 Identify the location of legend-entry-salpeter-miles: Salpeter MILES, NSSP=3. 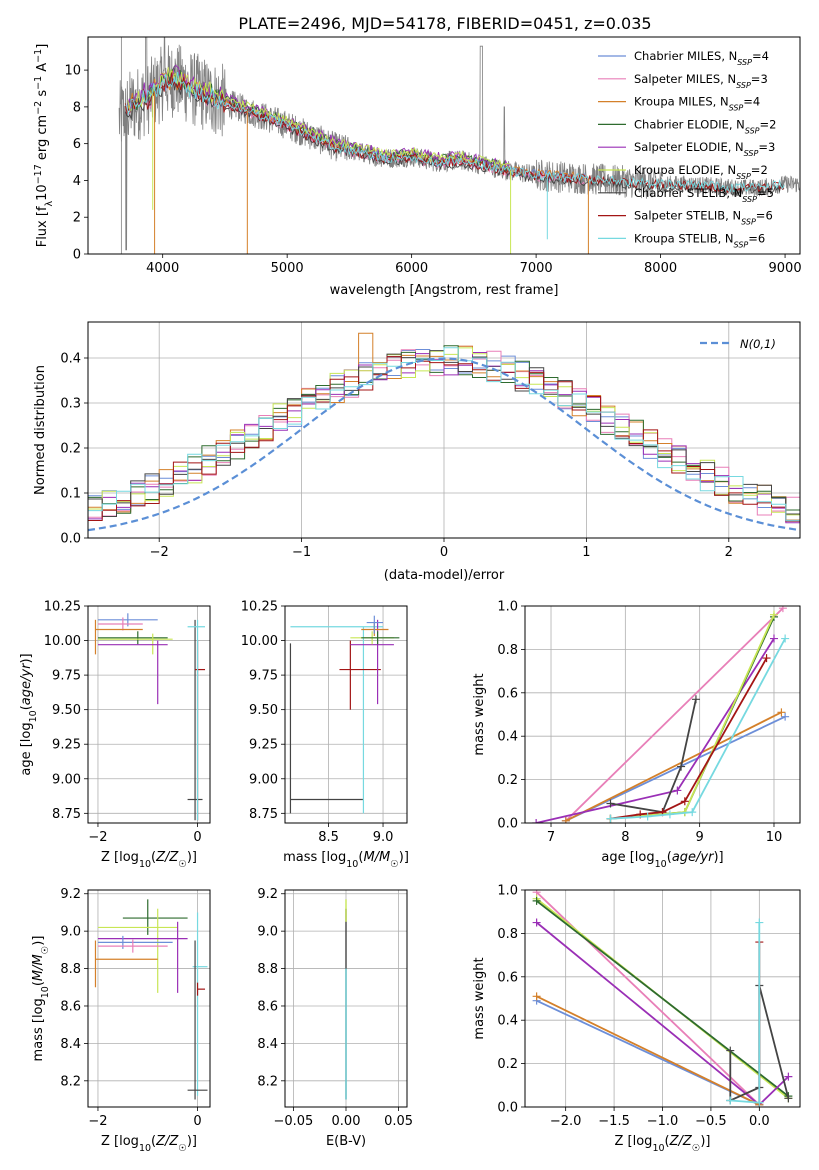
(701, 81).